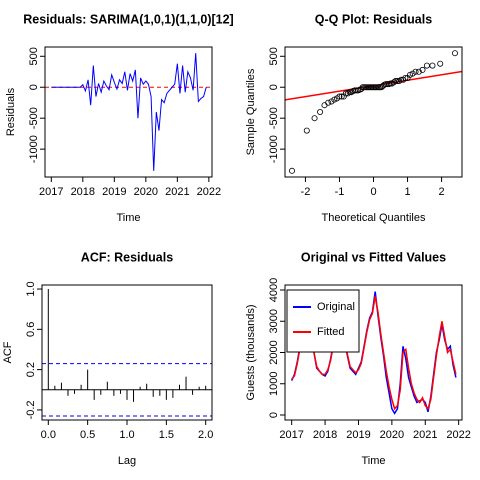 Image resolution: width=480 pixels, height=480 pixels. I want to click on legend-label: Fitted, so click(331, 332).